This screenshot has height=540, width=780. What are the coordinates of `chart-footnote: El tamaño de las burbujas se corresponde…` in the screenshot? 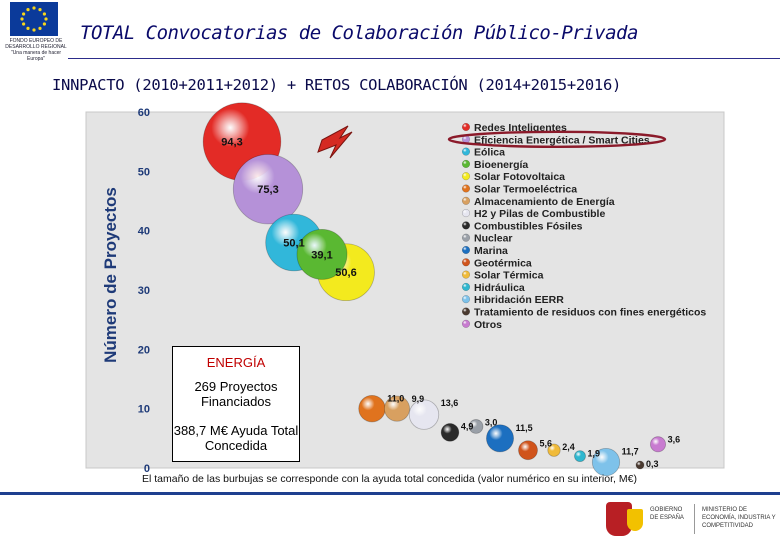 It's located at (389, 479).